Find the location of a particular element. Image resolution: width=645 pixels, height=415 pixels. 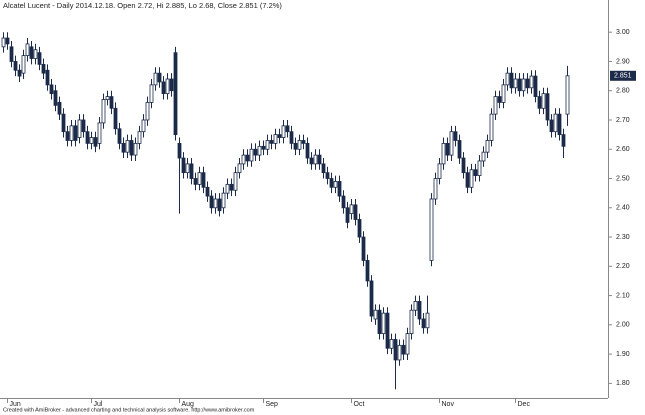

y-tick-label: 3.00 is located at coordinates (623, 32).